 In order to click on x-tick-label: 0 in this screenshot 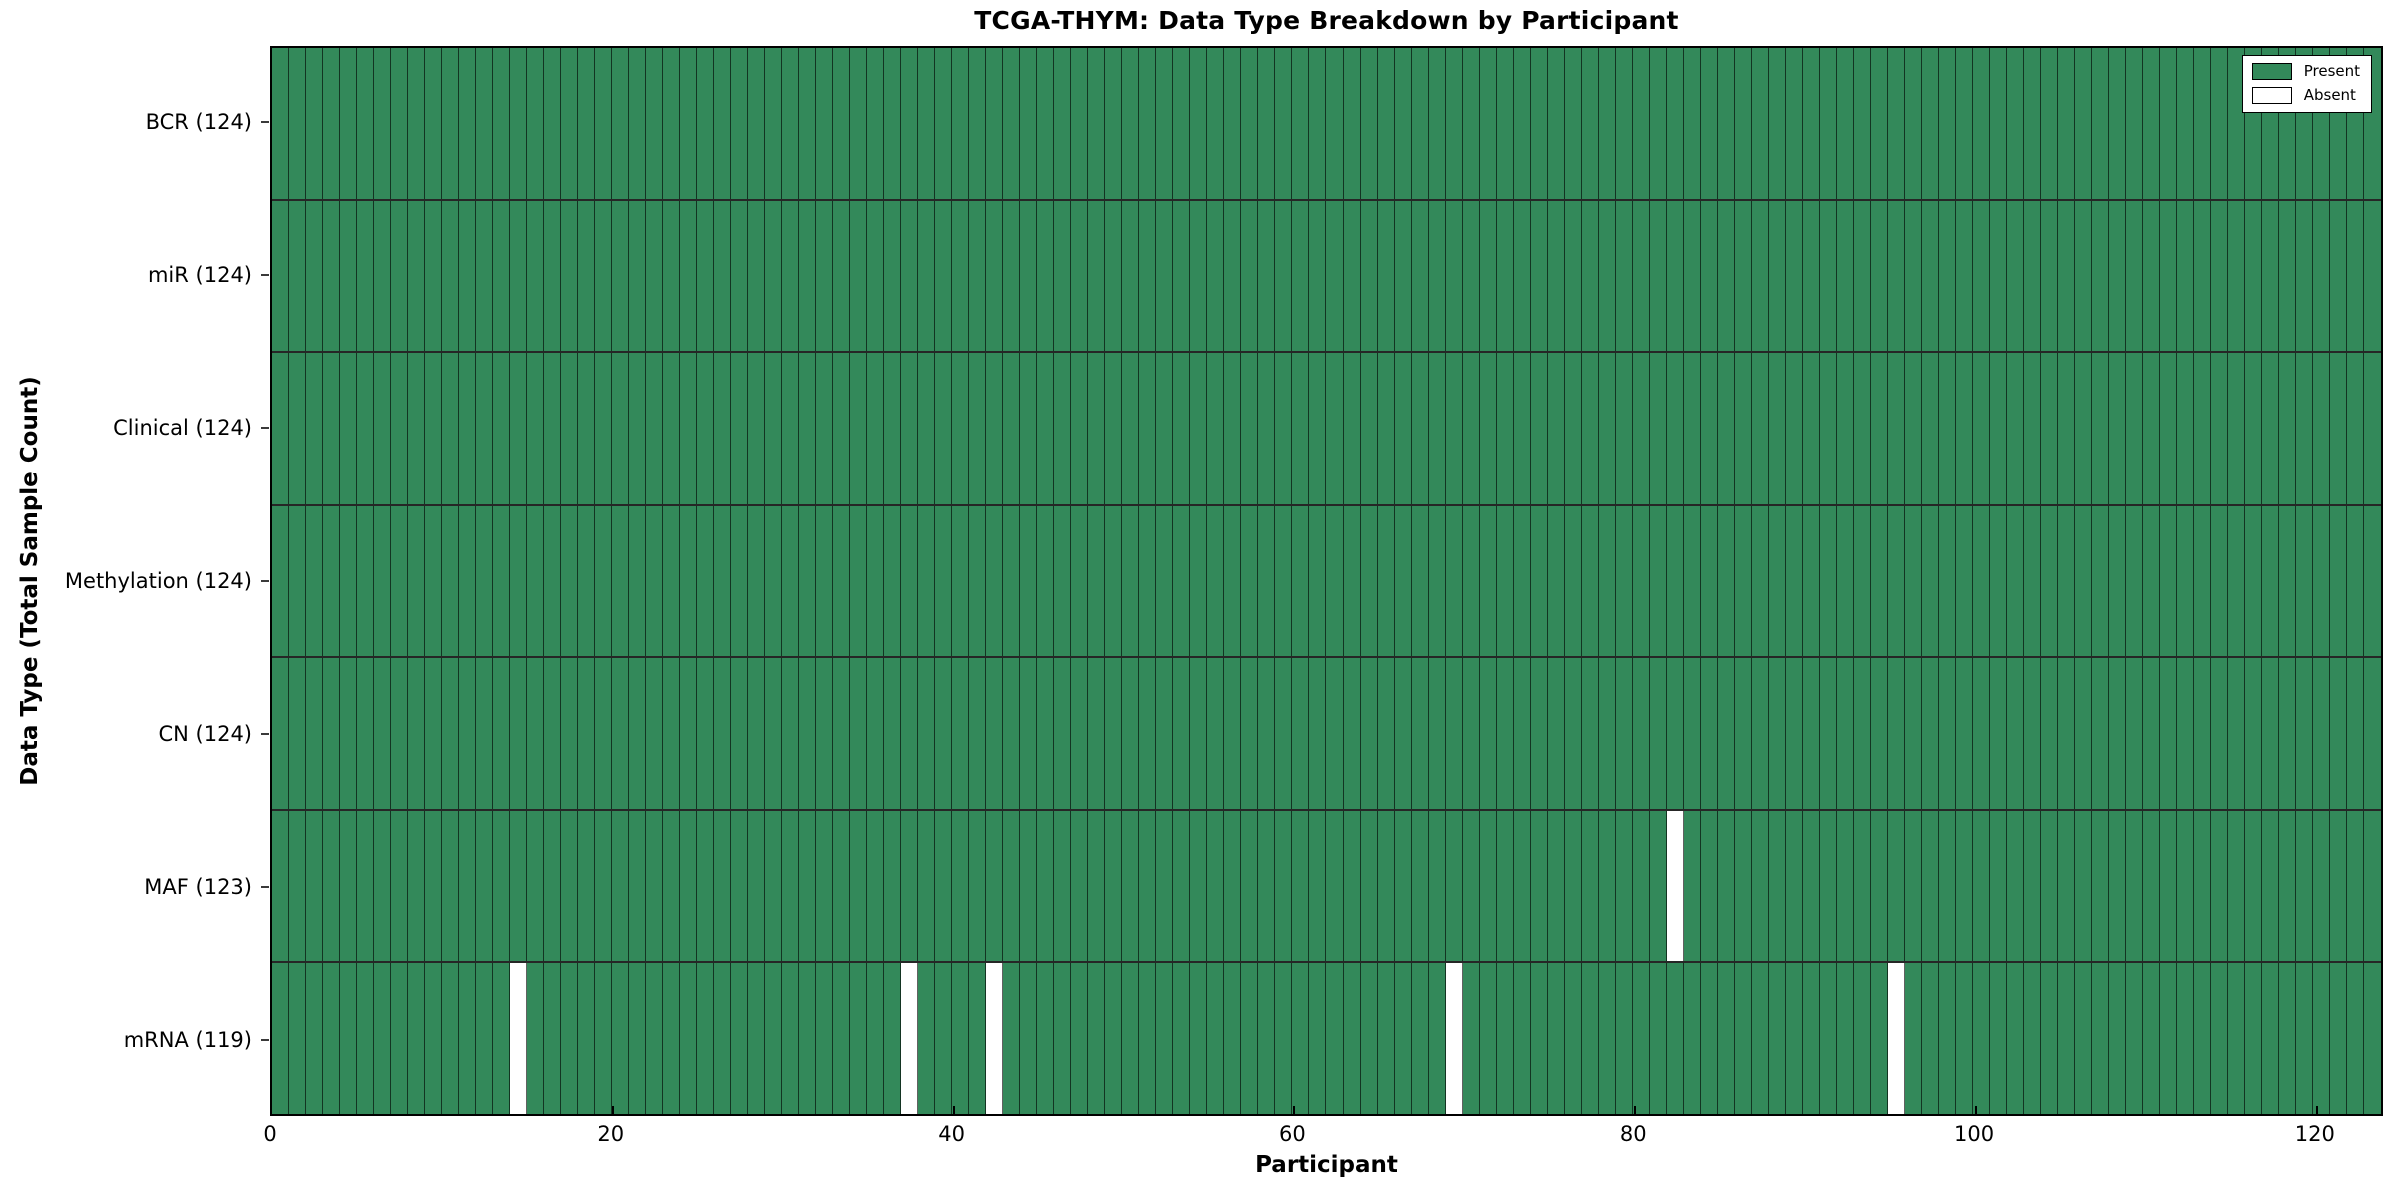, I will do `click(270, 1134)`.